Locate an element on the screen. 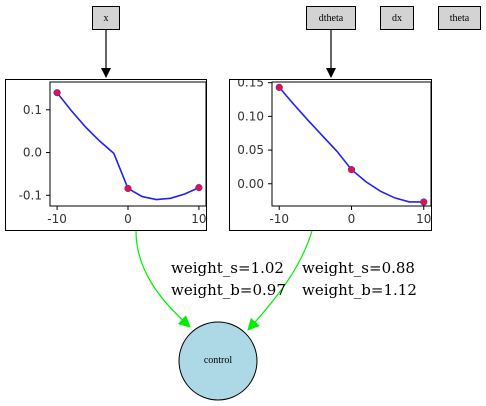 The width and height of the screenshot is (486, 406). y-tick-label: 0.0 is located at coordinates (32, 153).